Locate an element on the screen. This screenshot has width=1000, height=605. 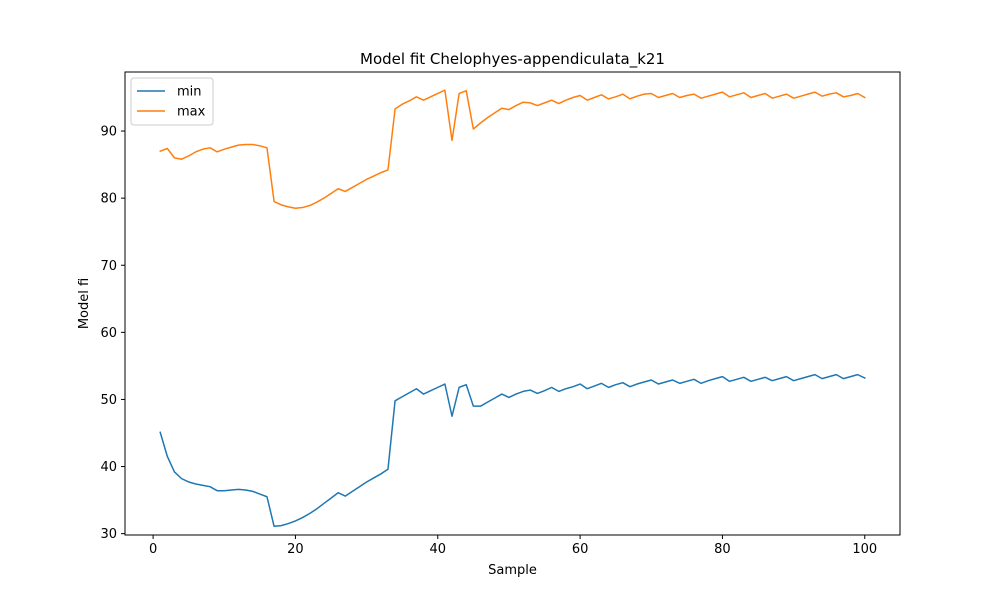
x-tick-label: 0 is located at coordinates (153, 549).